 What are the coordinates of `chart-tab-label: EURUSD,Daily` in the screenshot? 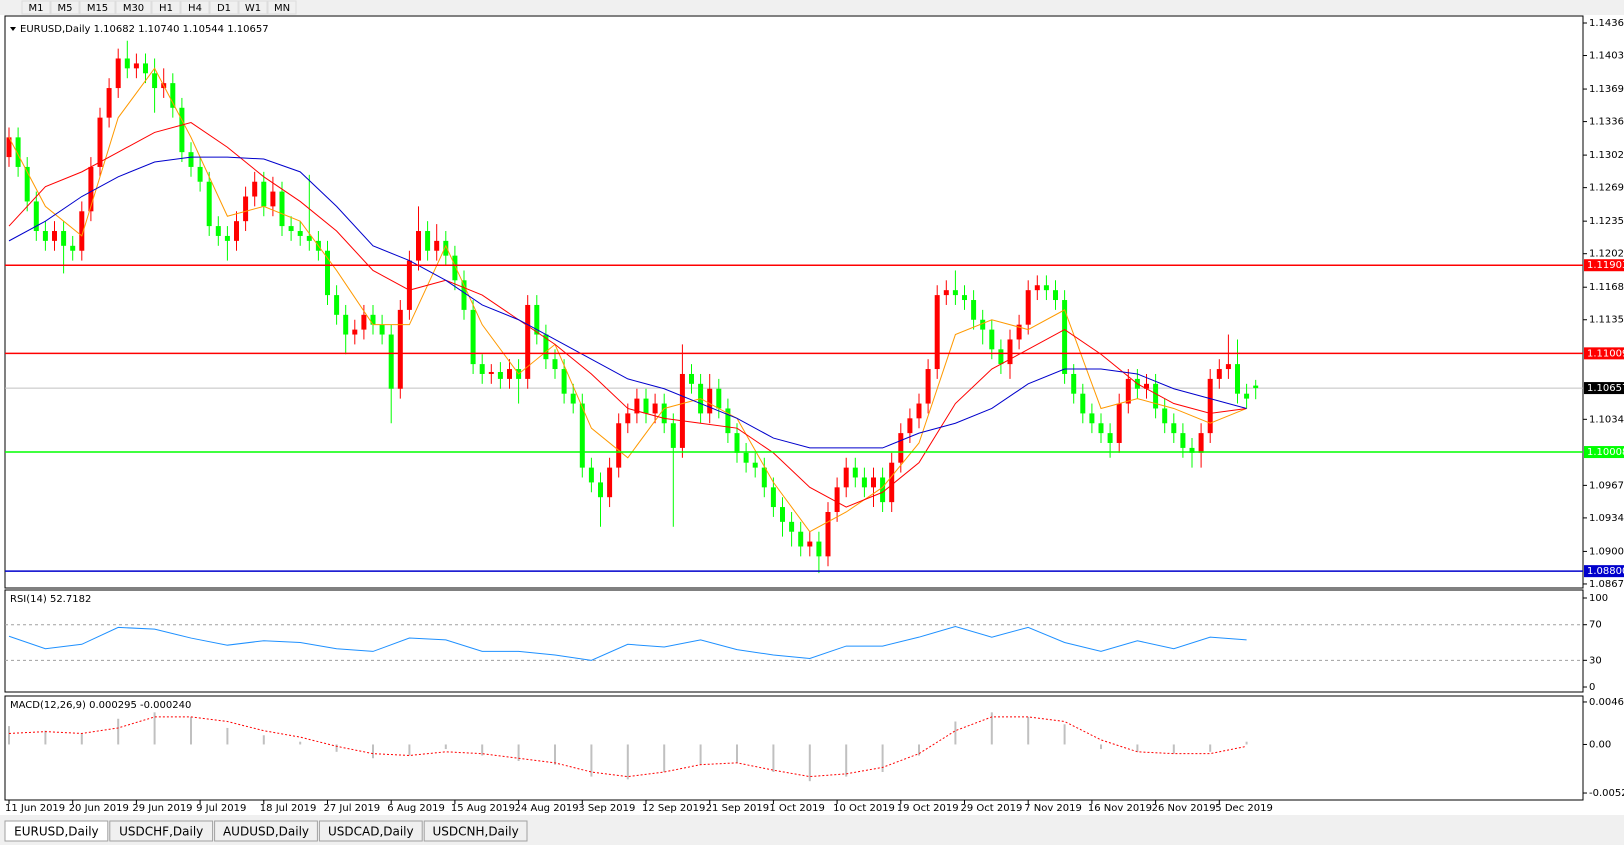 It's located at (56, 832).